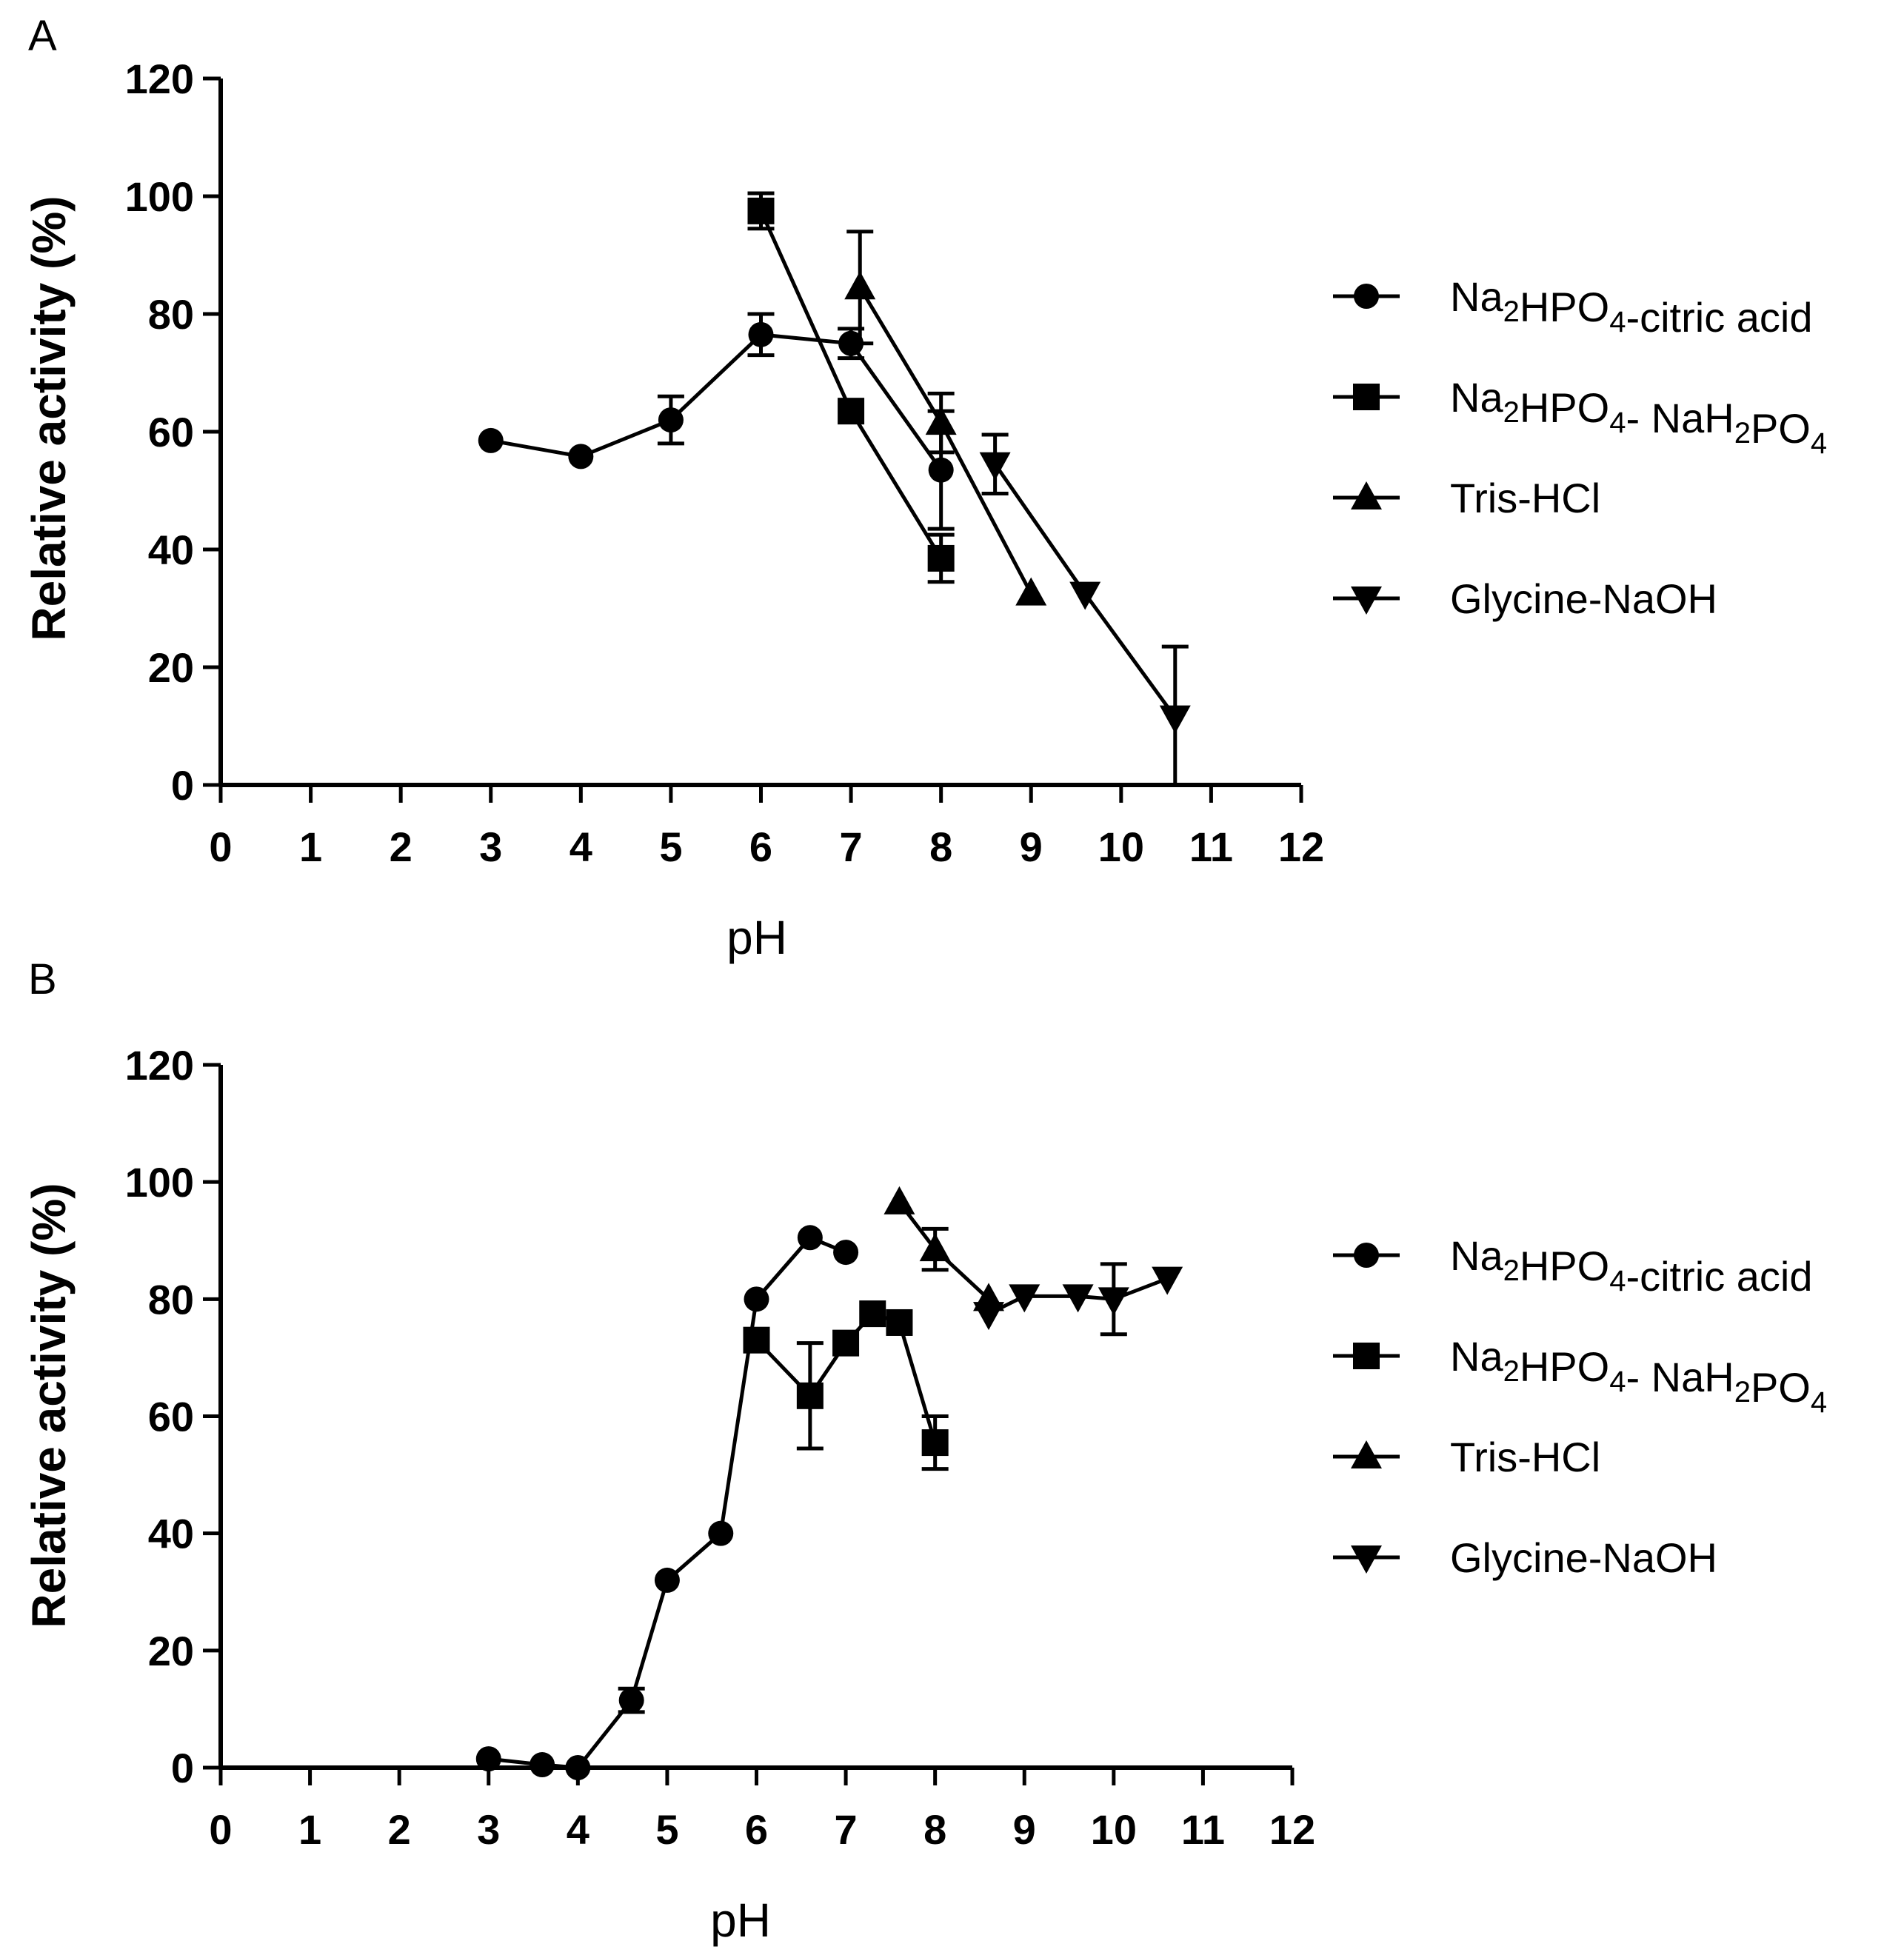 The width and height of the screenshot is (1904, 1955). I want to click on x-tick-label: 7, so click(847, 1829).